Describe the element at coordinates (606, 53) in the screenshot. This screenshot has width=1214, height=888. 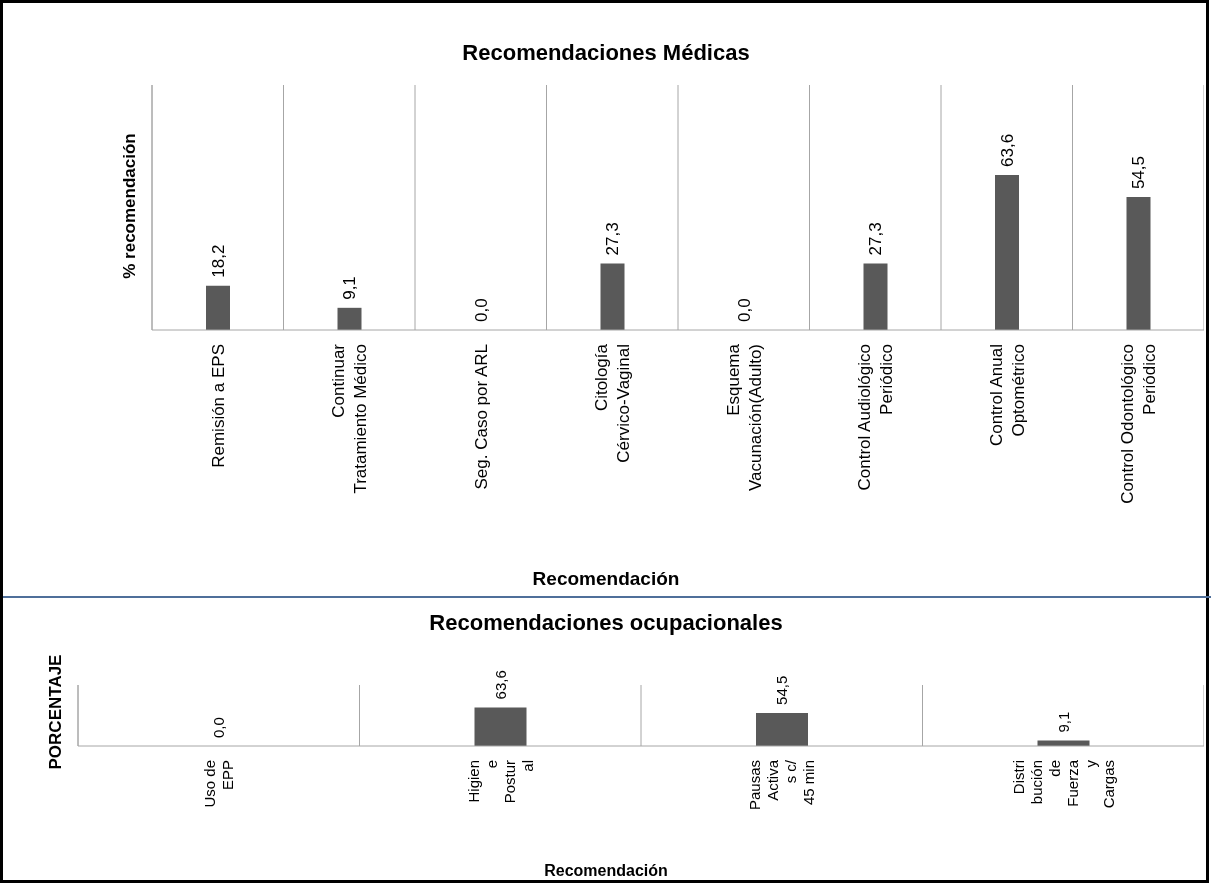
I see `chart-title: Recomendaciones Médicas` at that location.